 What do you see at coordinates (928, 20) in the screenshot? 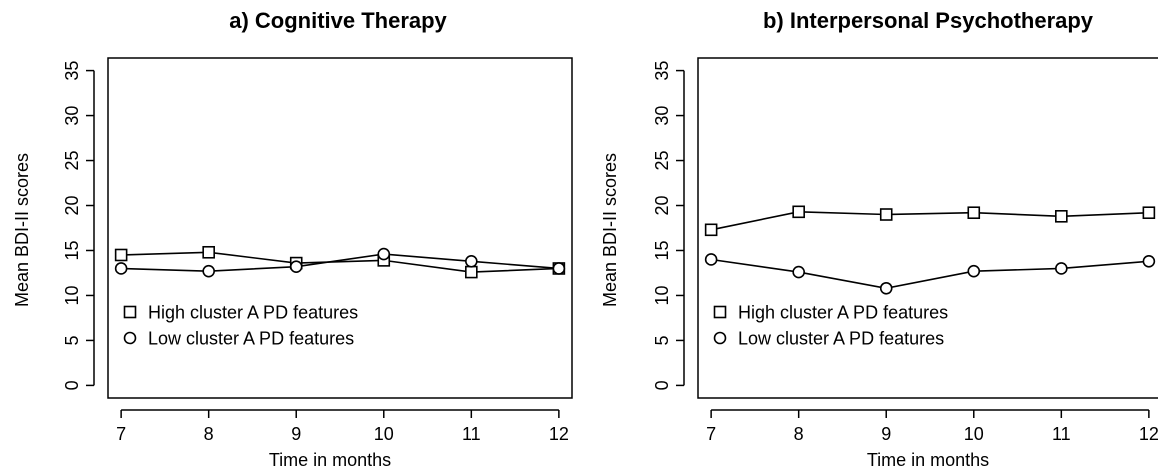
I see `chart-title: b) Interpersonal Psychotherapy` at bounding box center [928, 20].